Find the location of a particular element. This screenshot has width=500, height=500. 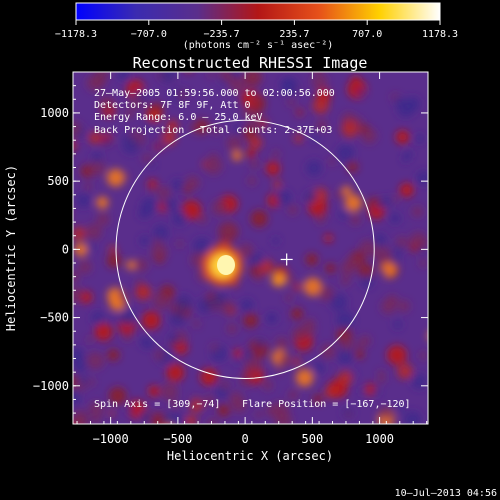

flare-source-core is located at coordinates (226, 265).